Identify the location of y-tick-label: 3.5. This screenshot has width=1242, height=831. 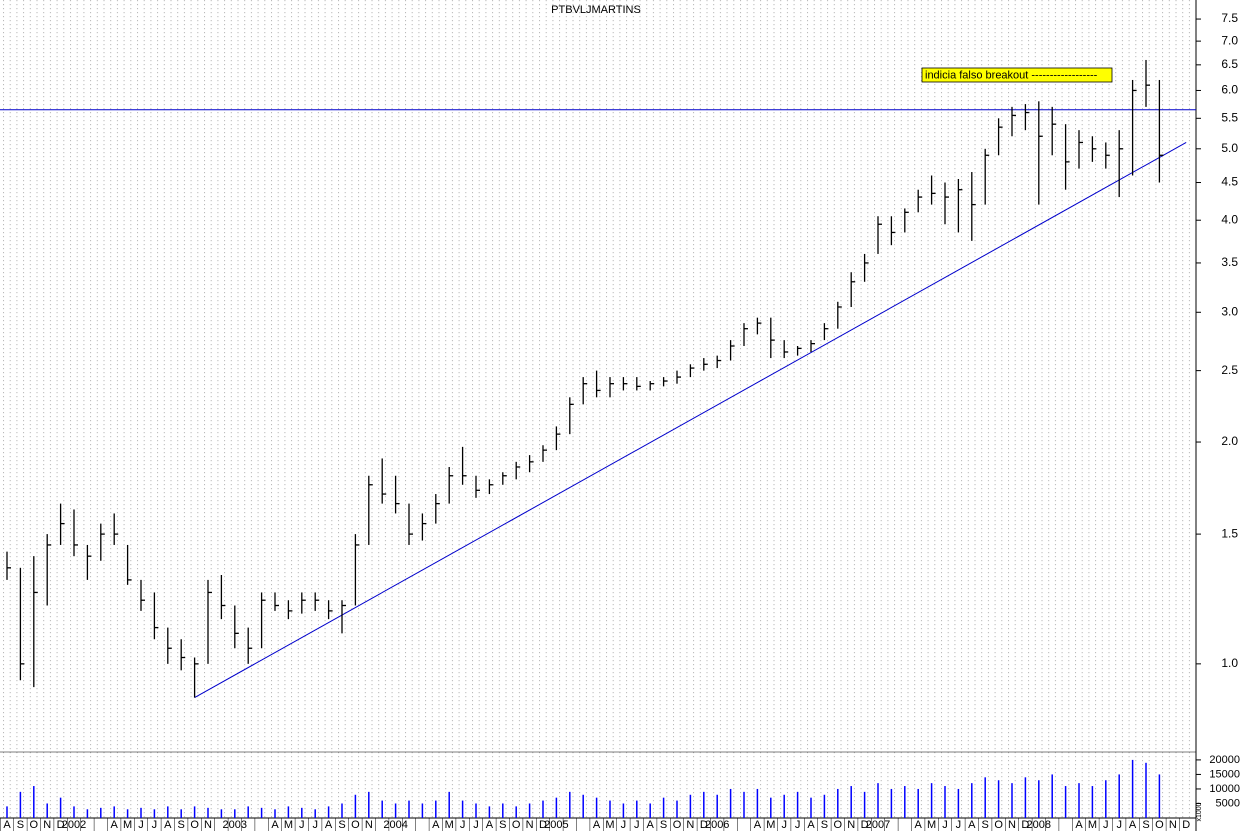
(1229, 262).